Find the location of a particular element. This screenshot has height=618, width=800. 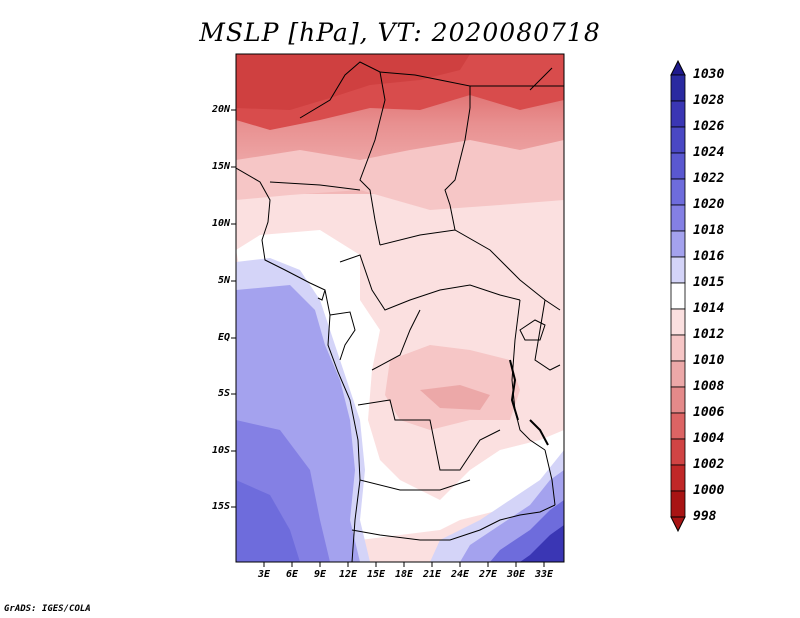

colorbar-label-1024: 1024 is located at coordinates (709, 152).